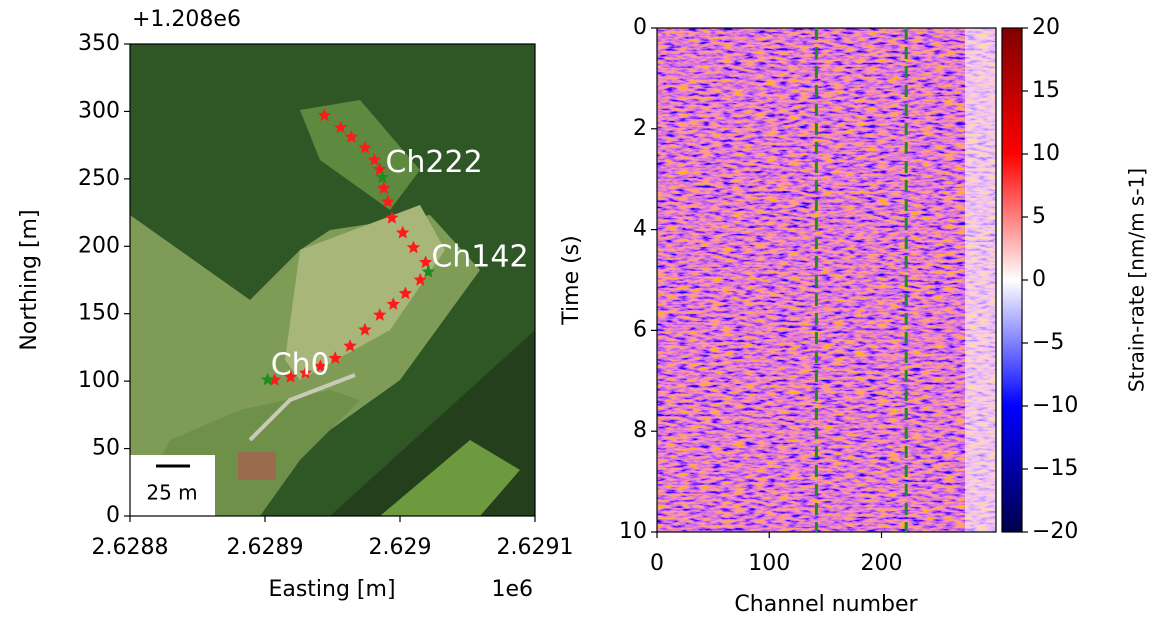 This screenshot has width=1158, height=629. Describe the element at coordinates (1055, 405) in the screenshot. I see `colorbar-tick-label: −10` at that location.